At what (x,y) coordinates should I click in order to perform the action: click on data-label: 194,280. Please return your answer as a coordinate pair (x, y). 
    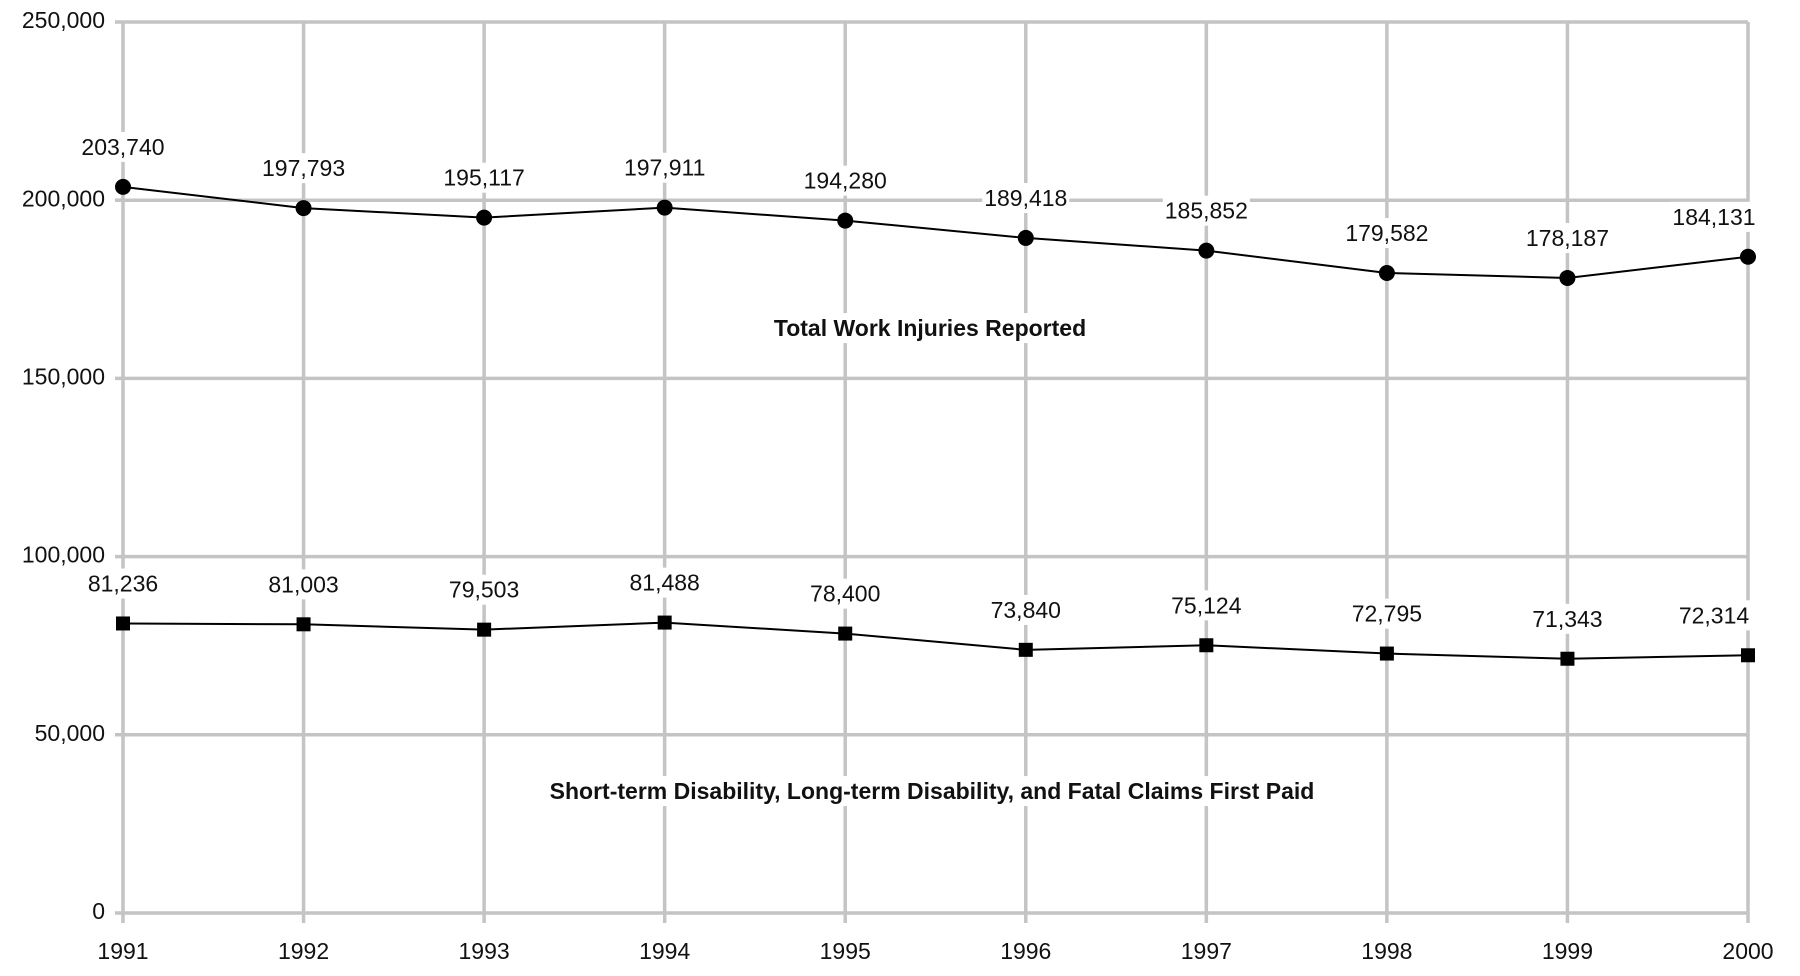
    Looking at the image, I should click on (845, 181).